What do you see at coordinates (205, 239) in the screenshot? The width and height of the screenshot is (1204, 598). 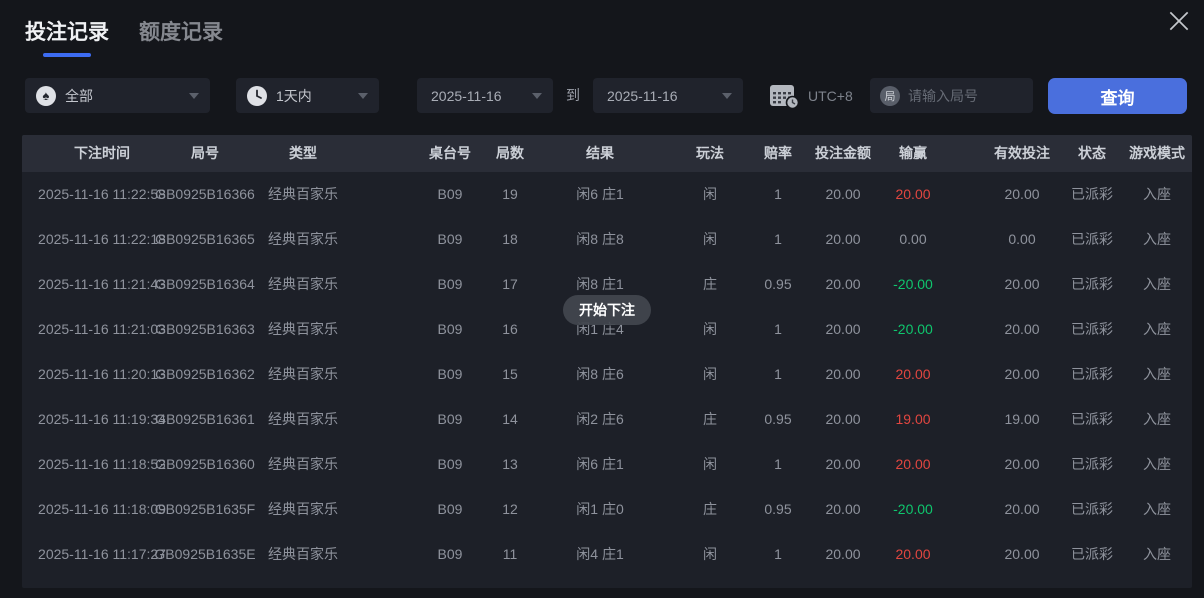 I see `table-cell: GB0925B16365` at bounding box center [205, 239].